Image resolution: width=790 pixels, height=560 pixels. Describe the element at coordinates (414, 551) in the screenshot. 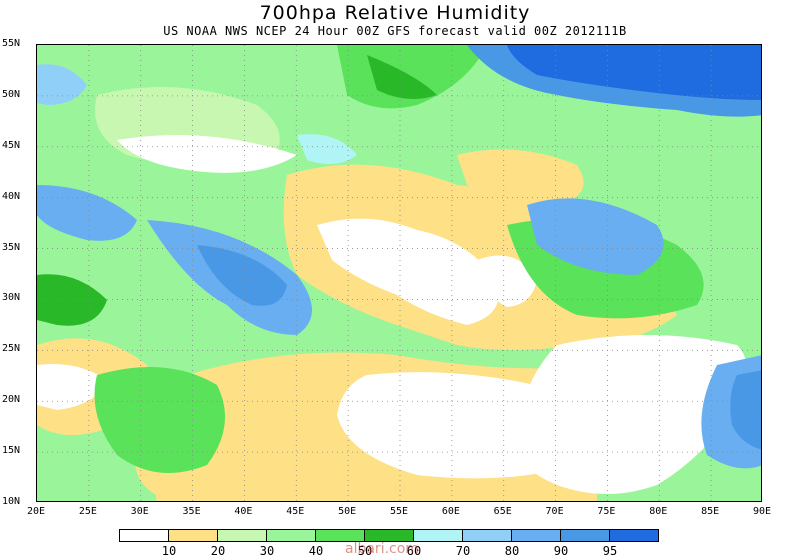

I see `colorbar-label: 60` at that location.